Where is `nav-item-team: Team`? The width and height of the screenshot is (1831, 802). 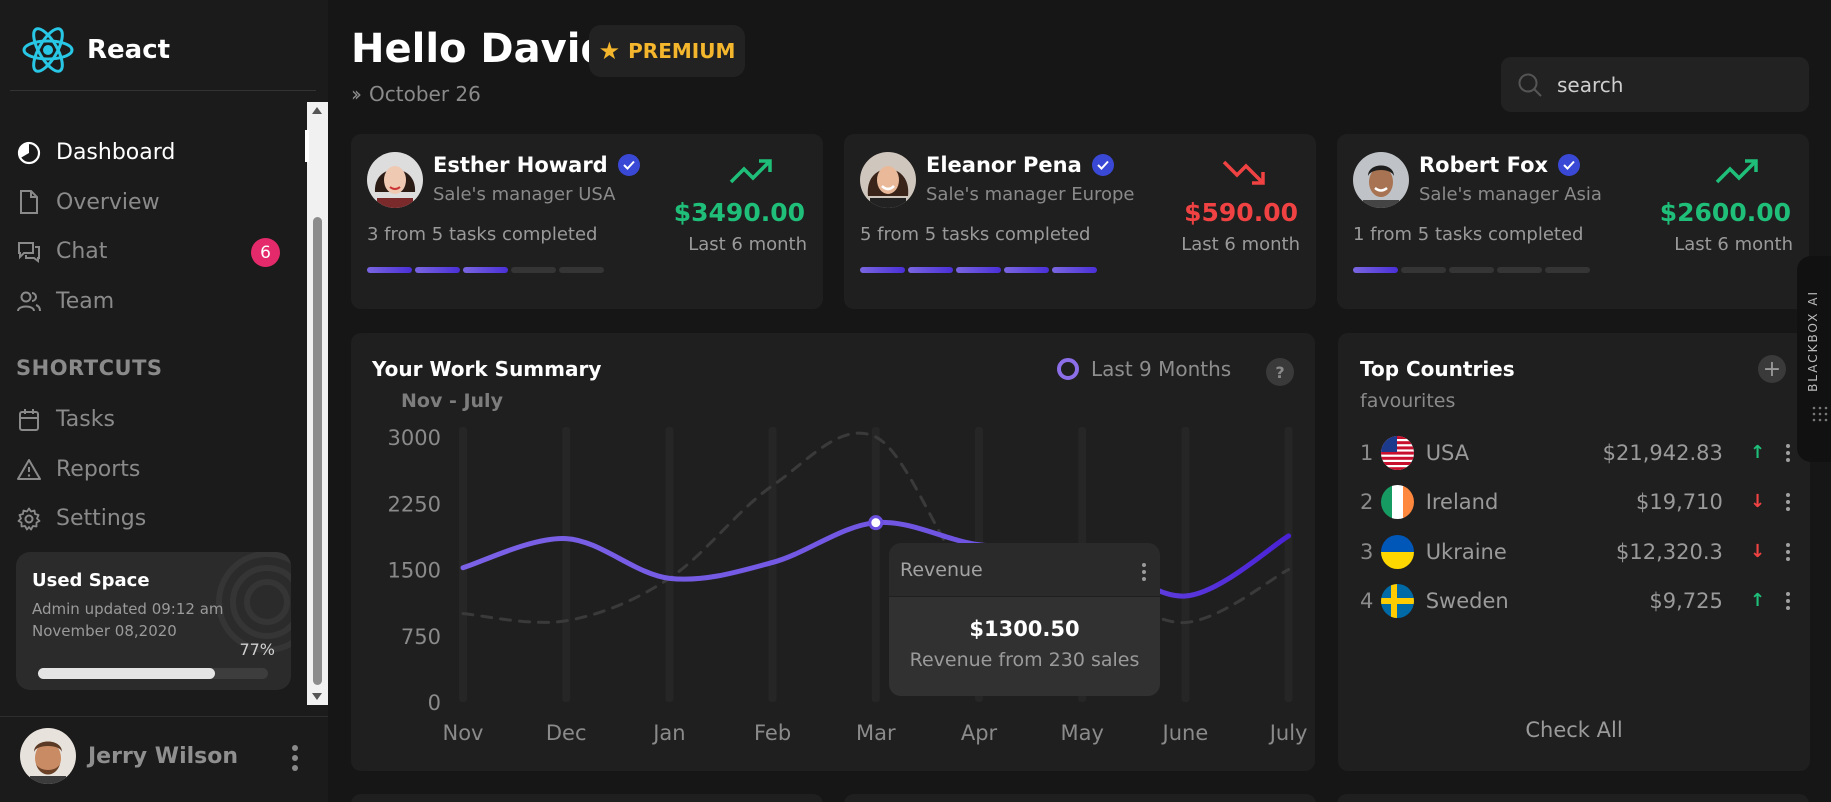
nav-item-team: Team is located at coordinates (151, 302).